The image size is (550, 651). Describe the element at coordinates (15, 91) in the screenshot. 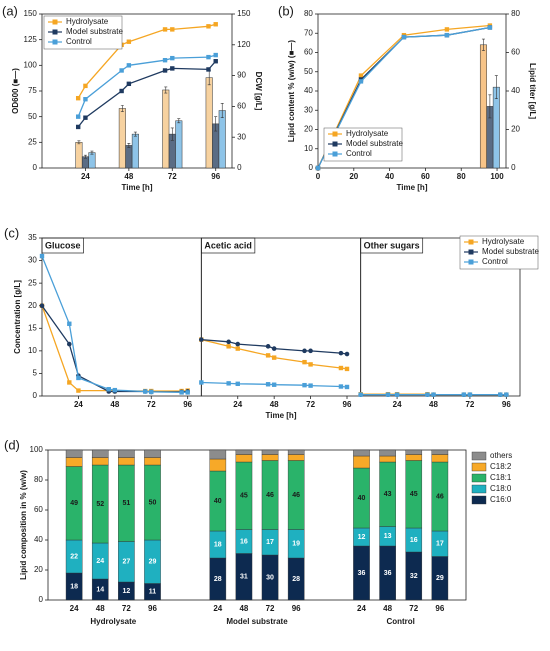

I see `y-axis-title: OD600 (■—)` at that location.